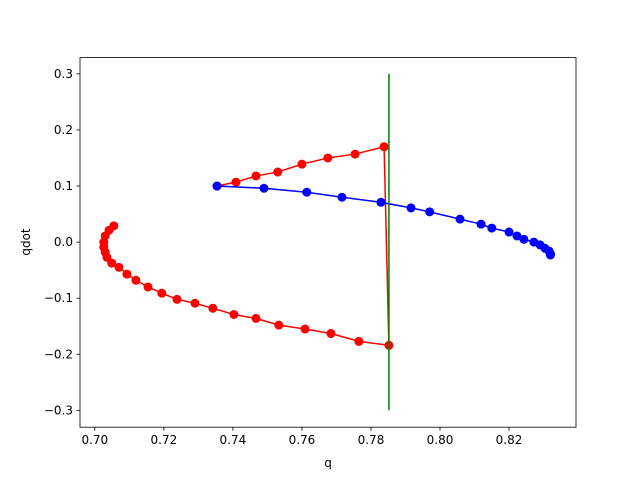 The width and height of the screenshot is (640, 480). What do you see at coordinates (164, 440) in the screenshot?
I see `x-tick-label: 0.72` at bounding box center [164, 440].